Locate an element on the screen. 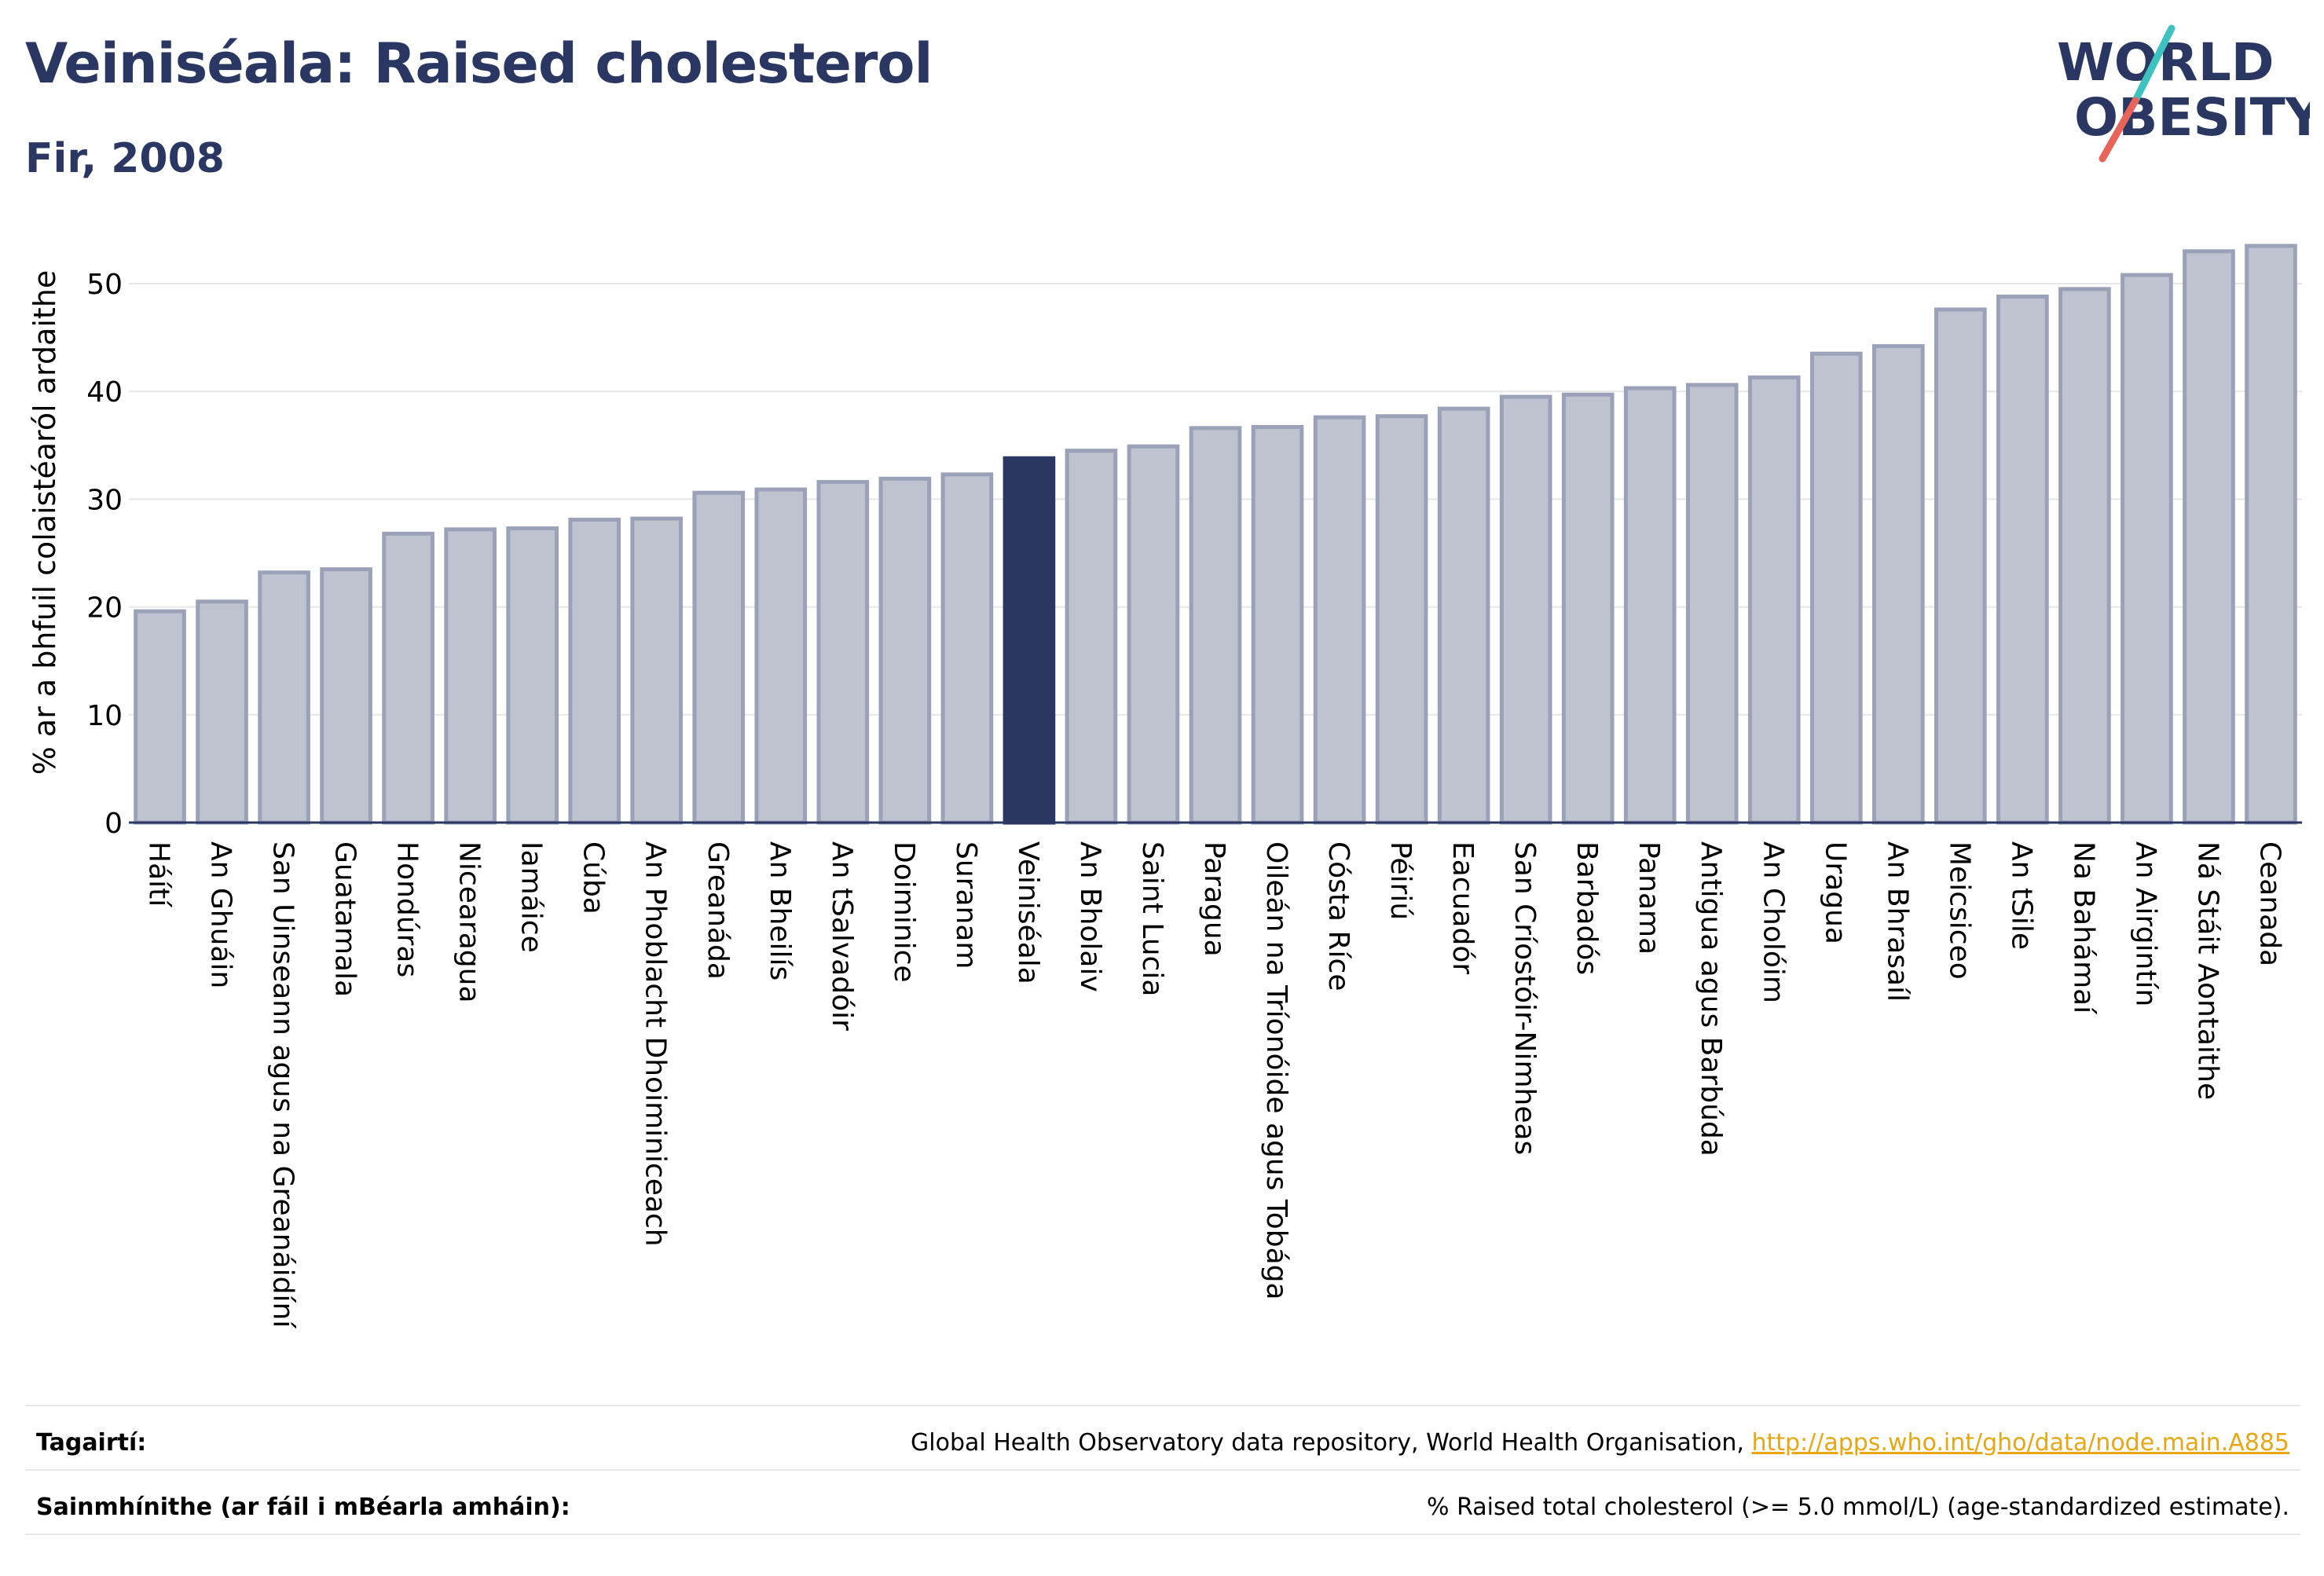  x-tick-label: Na Bahámaí is located at coordinates (2083, 927).